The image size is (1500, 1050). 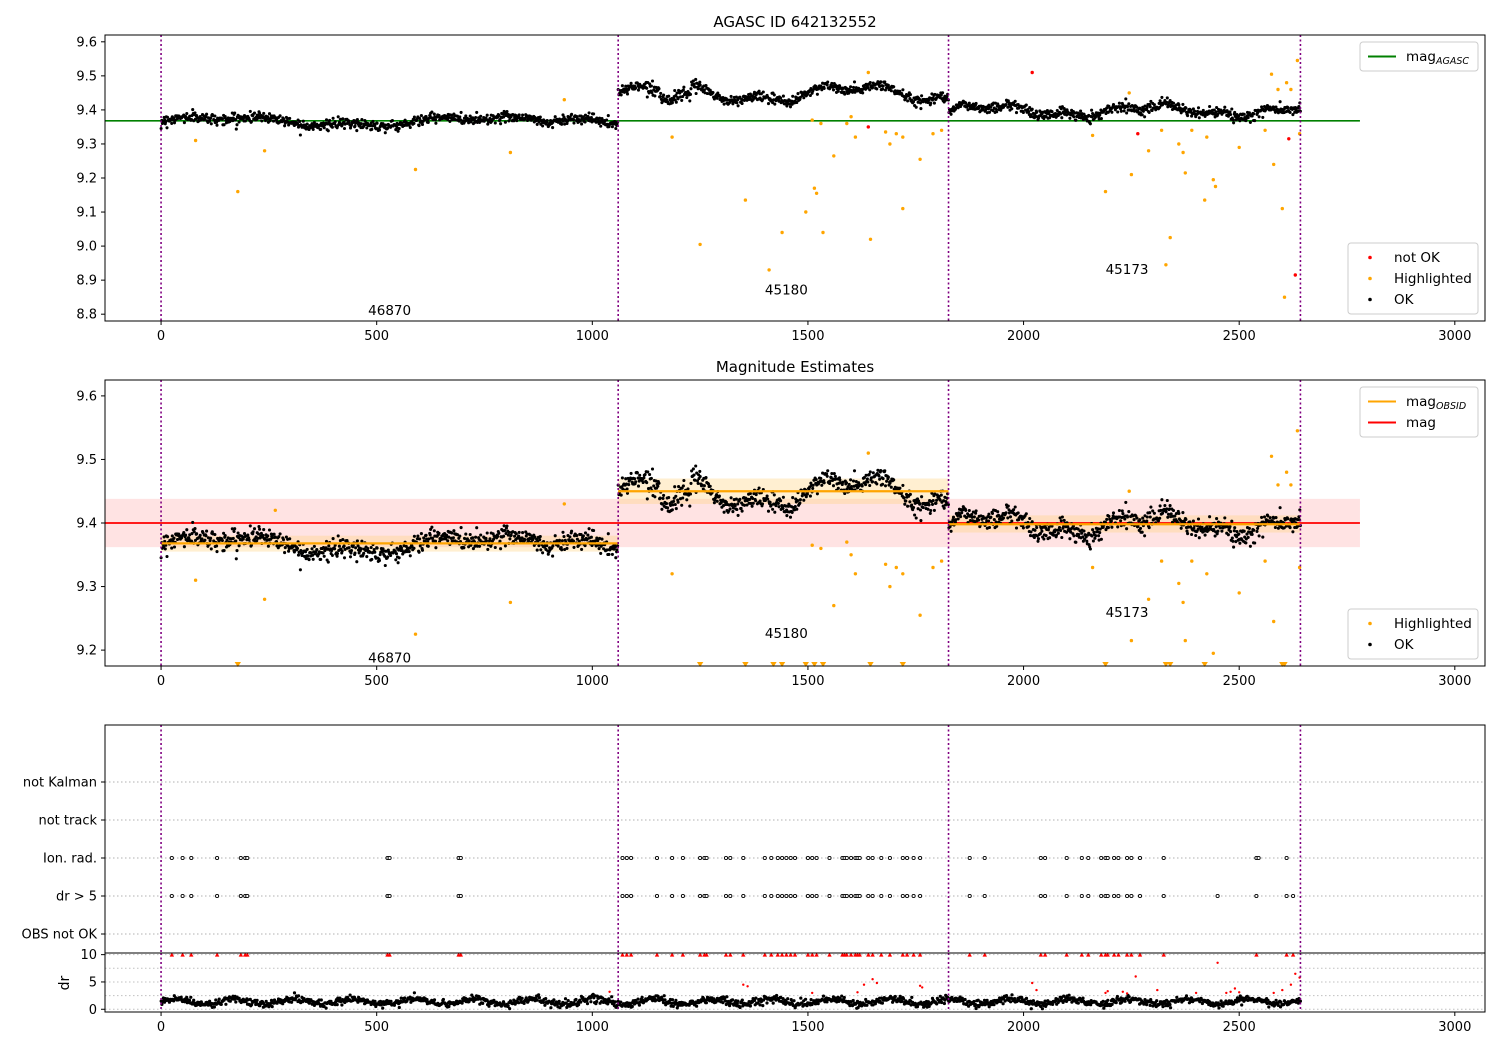 What do you see at coordinates (1433, 624) in the screenshot?
I see `legend-label: Highlighted` at bounding box center [1433, 624].